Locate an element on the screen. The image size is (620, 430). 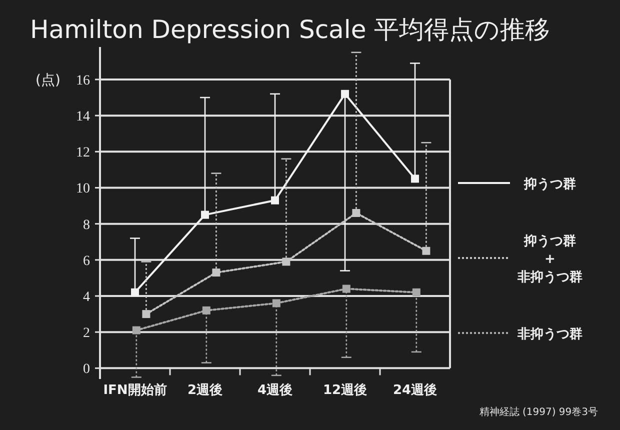
y-tick-label: 0 is located at coordinates (86, 370).